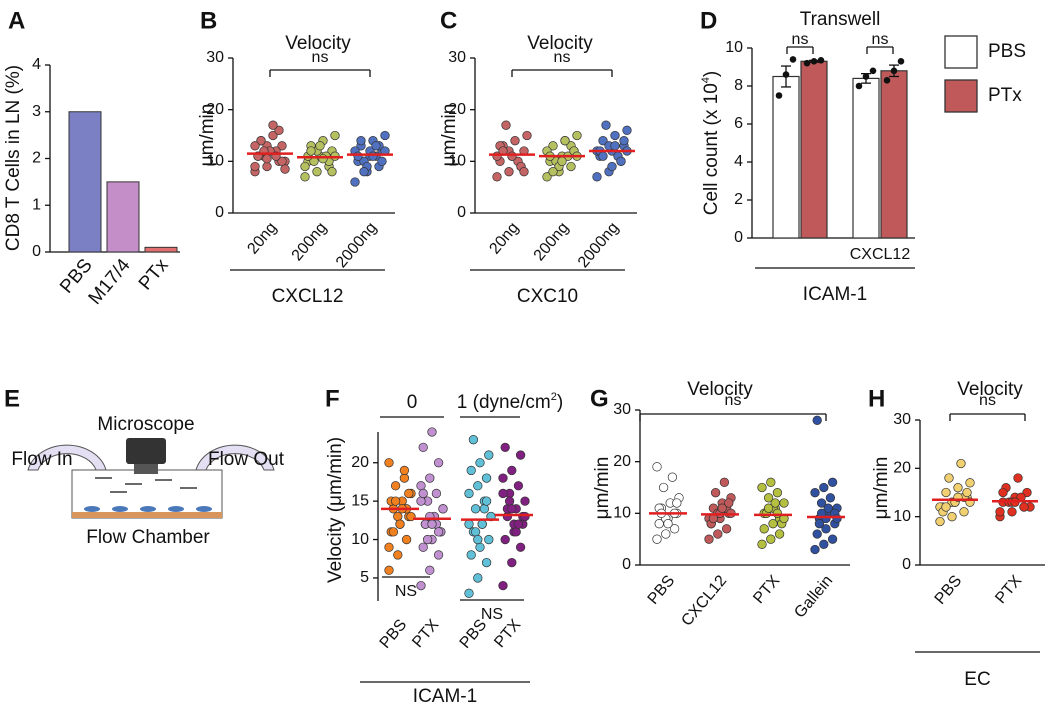 The width and height of the screenshot is (1050, 709). I want to click on panel-letter: B, so click(208, 20).